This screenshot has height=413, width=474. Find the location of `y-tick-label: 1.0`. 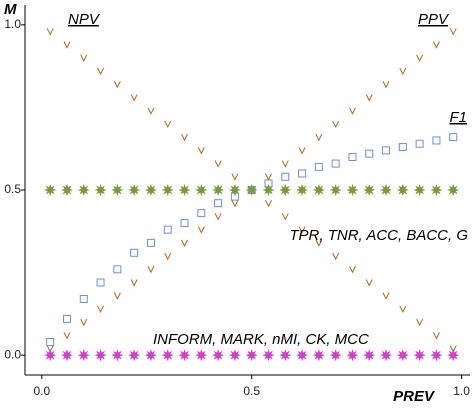

y-tick-label: 1.0 is located at coordinates (12, 24).